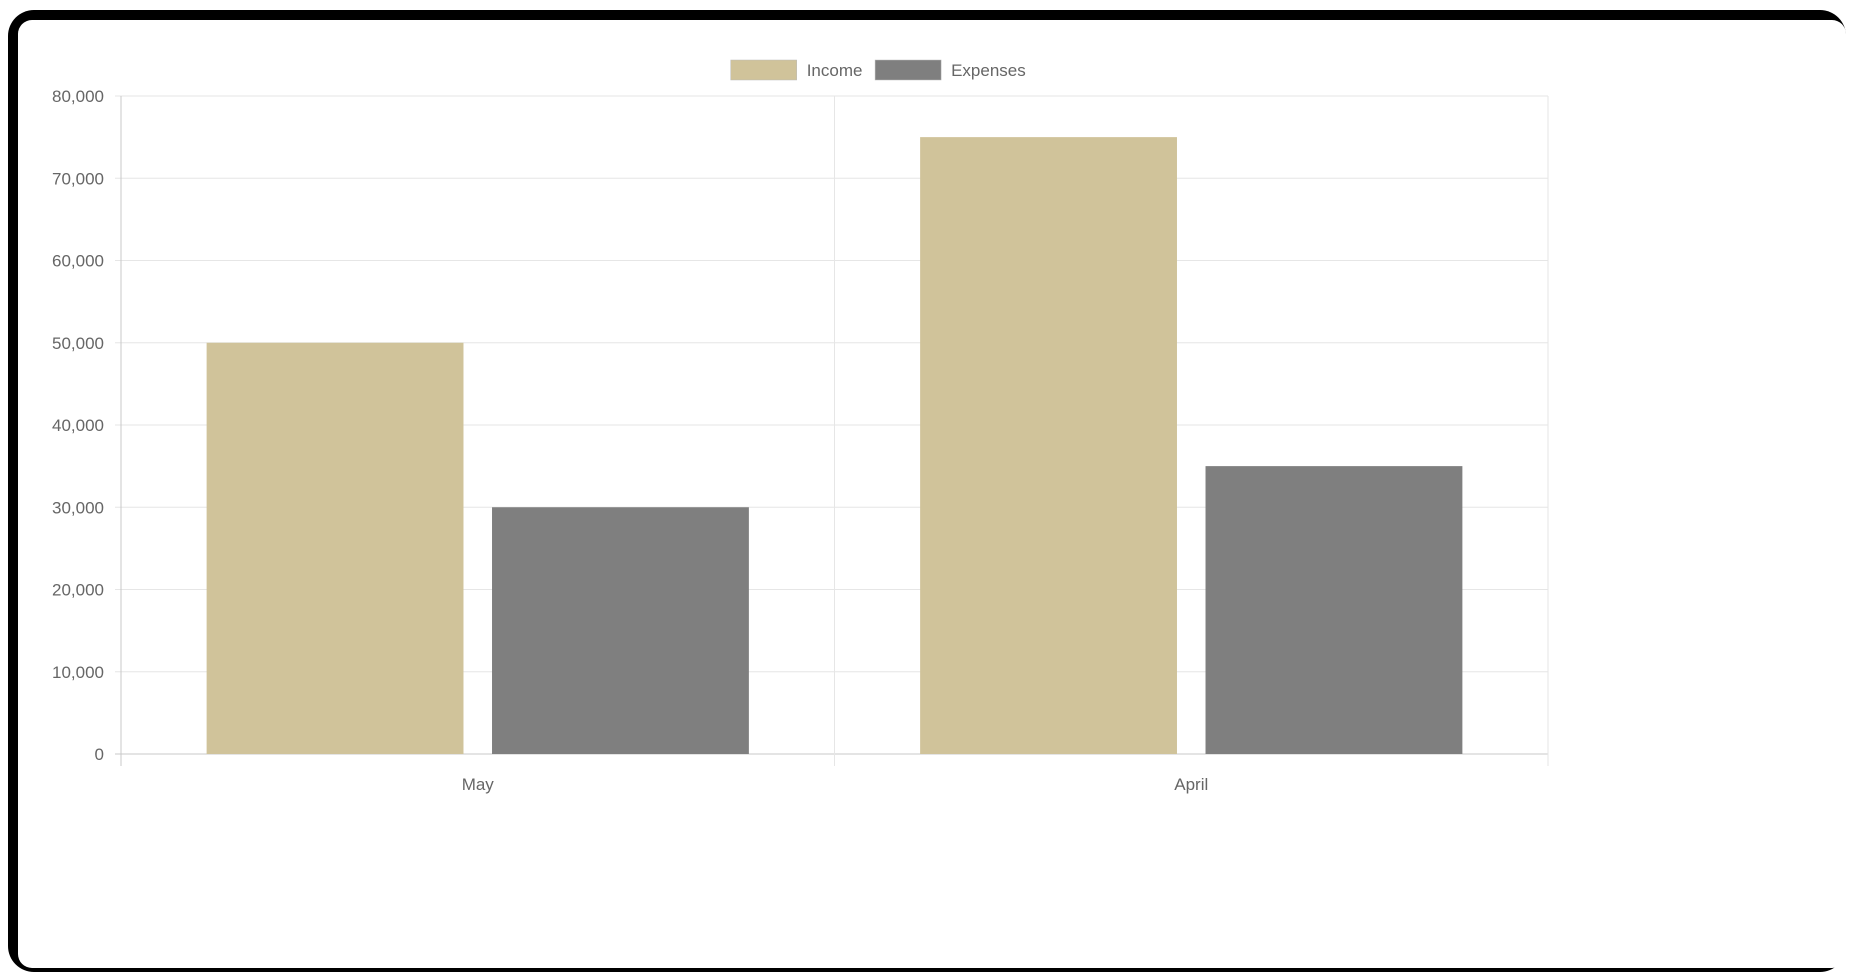 Image resolution: width=1854 pixels, height=978 pixels. I want to click on y-tick-label: 0, so click(99, 754).